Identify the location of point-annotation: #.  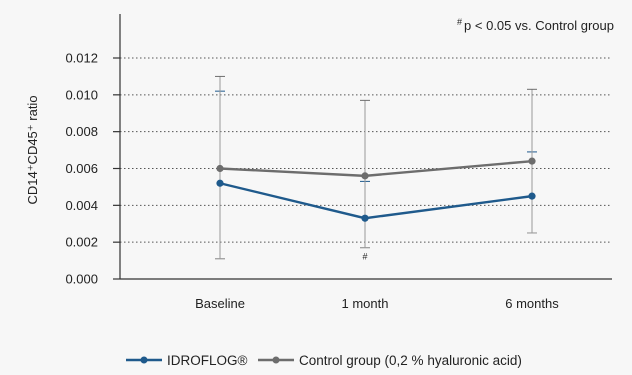
(364, 257).